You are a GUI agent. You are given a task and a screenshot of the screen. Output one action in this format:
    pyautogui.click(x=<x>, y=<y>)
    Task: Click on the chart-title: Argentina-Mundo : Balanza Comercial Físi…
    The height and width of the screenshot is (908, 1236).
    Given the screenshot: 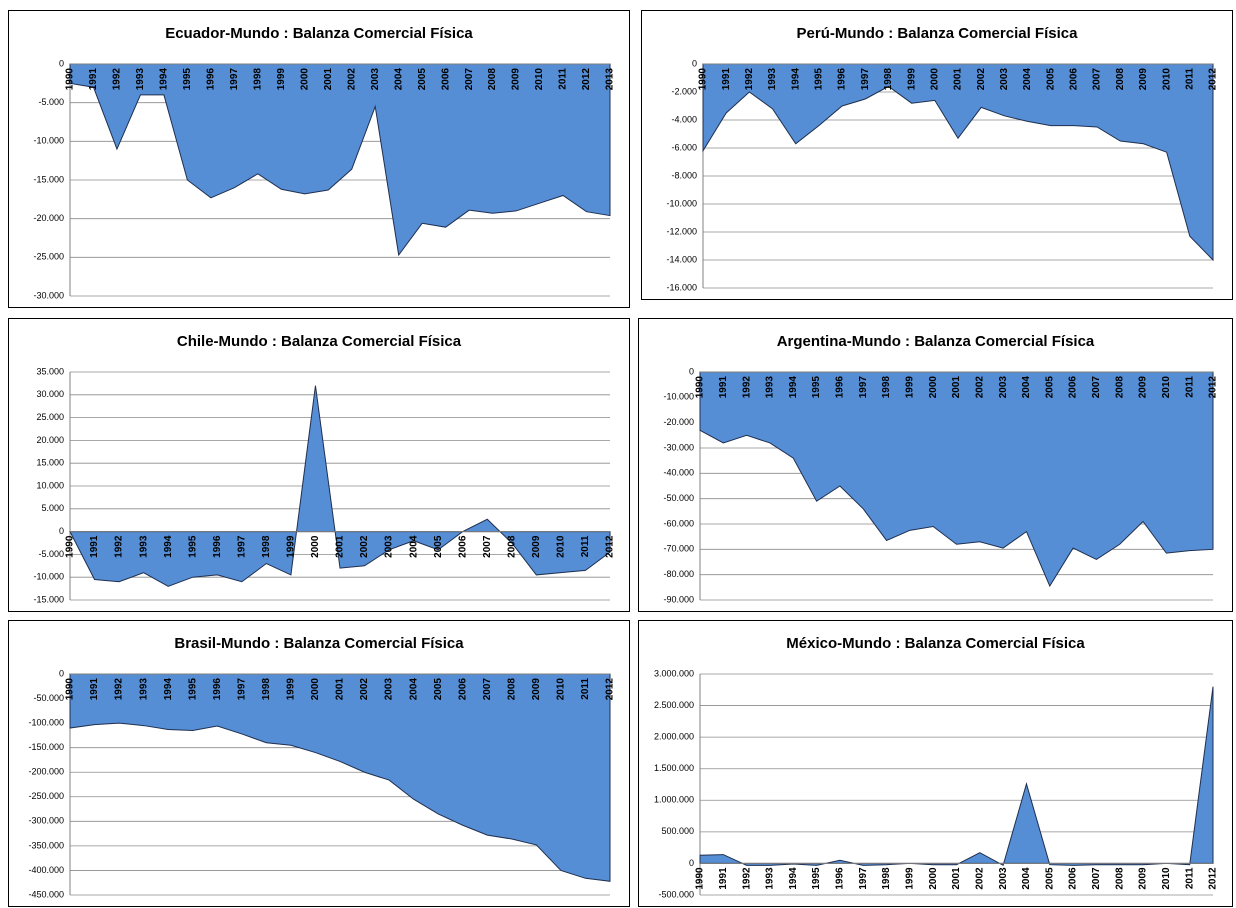 What is the action you would take?
    pyautogui.click(x=936, y=341)
    